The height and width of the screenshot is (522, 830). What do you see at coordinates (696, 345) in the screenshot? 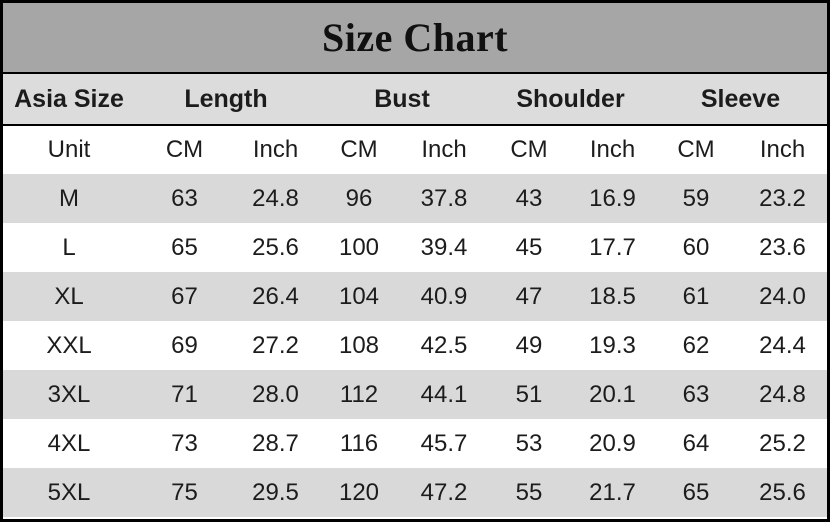
I see `measurement-cell: 62` at bounding box center [696, 345].